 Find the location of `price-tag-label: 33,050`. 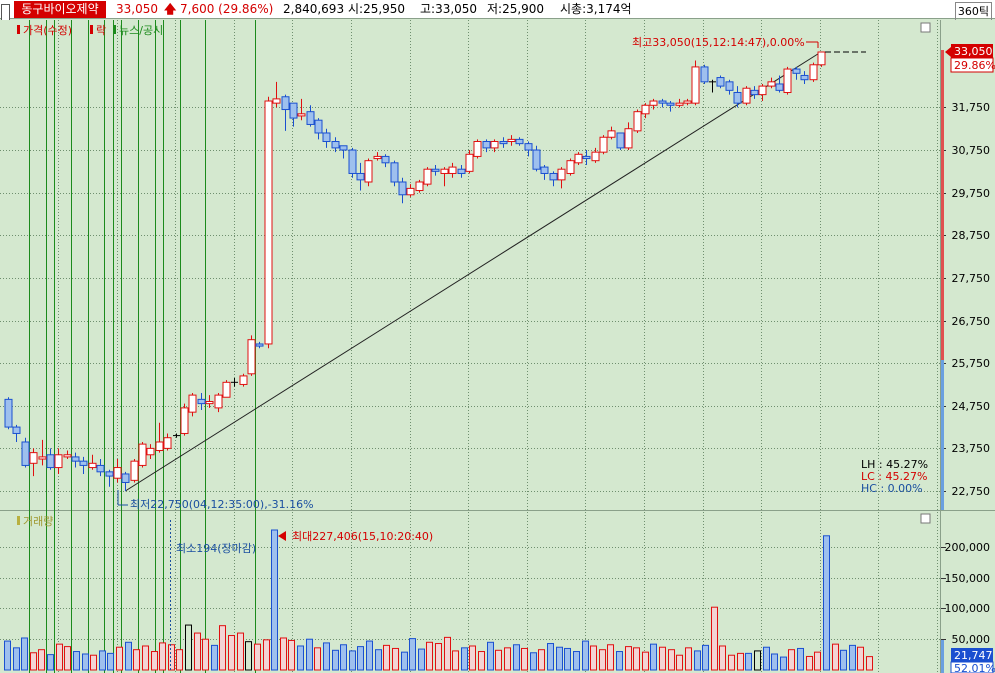

price-tag-label: 33,050 is located at coordinates (973, 51).